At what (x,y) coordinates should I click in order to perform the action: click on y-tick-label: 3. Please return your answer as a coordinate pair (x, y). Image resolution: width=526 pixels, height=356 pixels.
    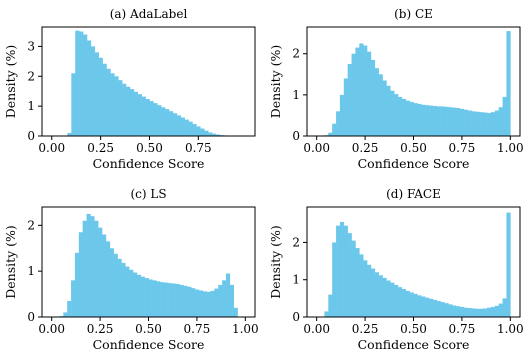
    Looking at the image, I should click on (31, 46).